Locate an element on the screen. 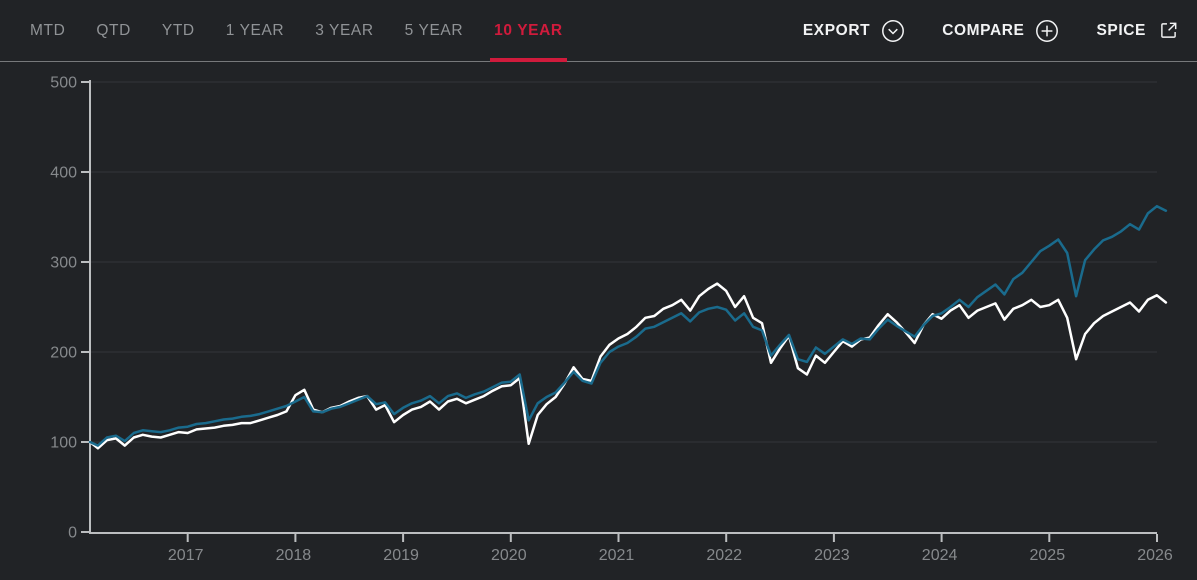 Image resolution: width=1197 pixels, height=580 pixels. compare-button-label: COMPARE is located at coordinates (983, 30).